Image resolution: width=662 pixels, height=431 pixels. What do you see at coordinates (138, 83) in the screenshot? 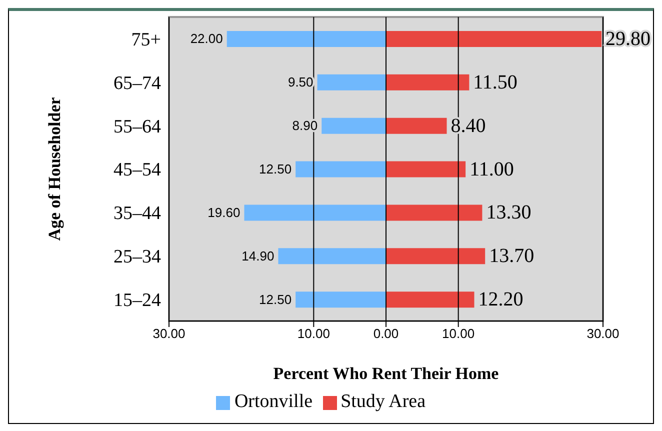
I see `y-tick-label: 65–74` at bounding box center [138, 83].